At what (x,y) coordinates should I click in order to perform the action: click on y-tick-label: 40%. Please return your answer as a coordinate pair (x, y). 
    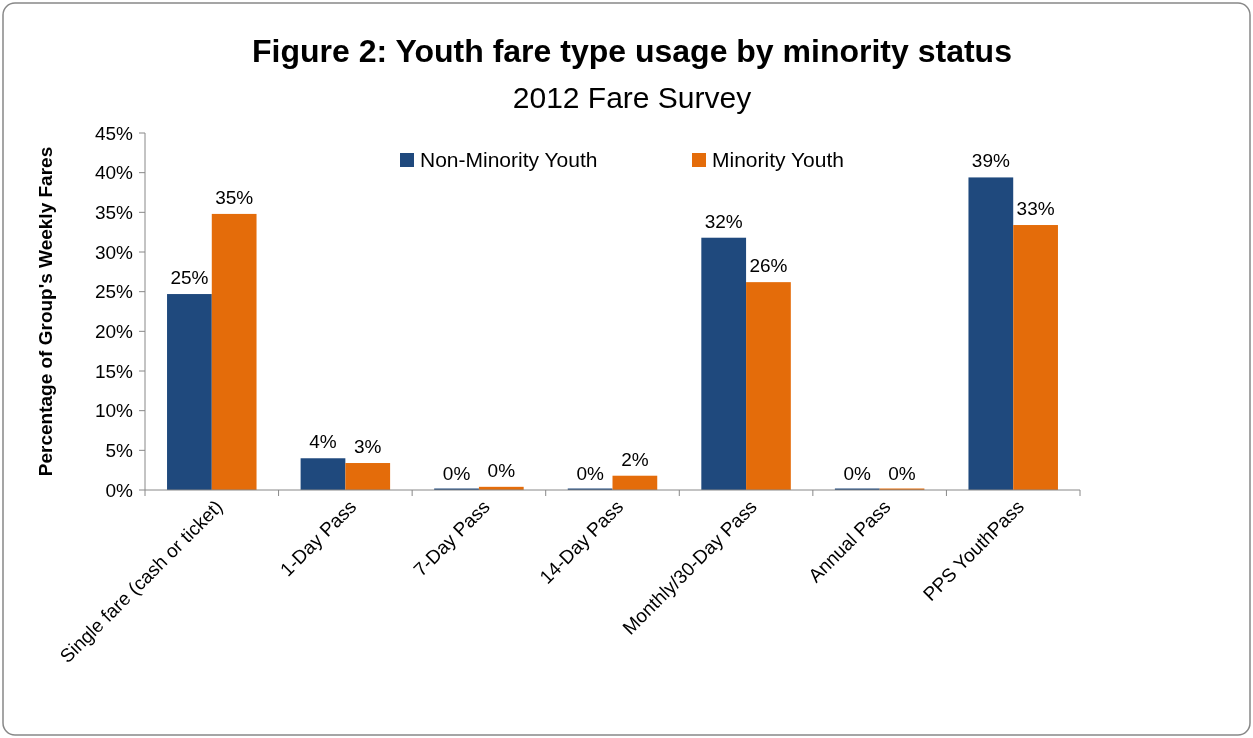
    Looking at the image, I should click on (114, 173).